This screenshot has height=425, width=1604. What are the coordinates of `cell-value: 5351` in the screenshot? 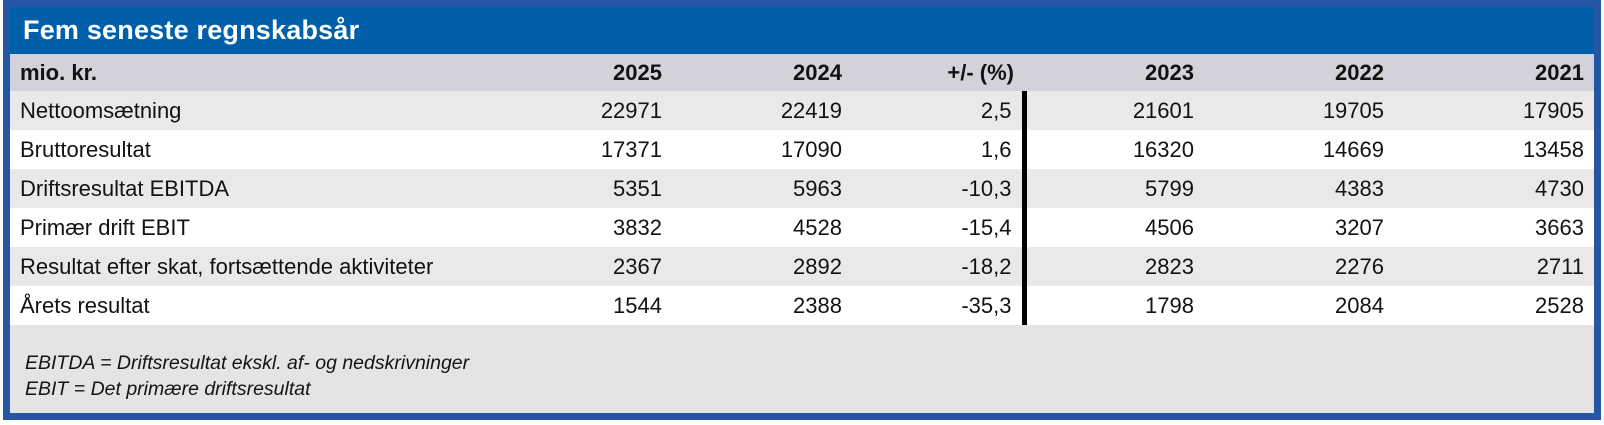 It's located at (637, 188).